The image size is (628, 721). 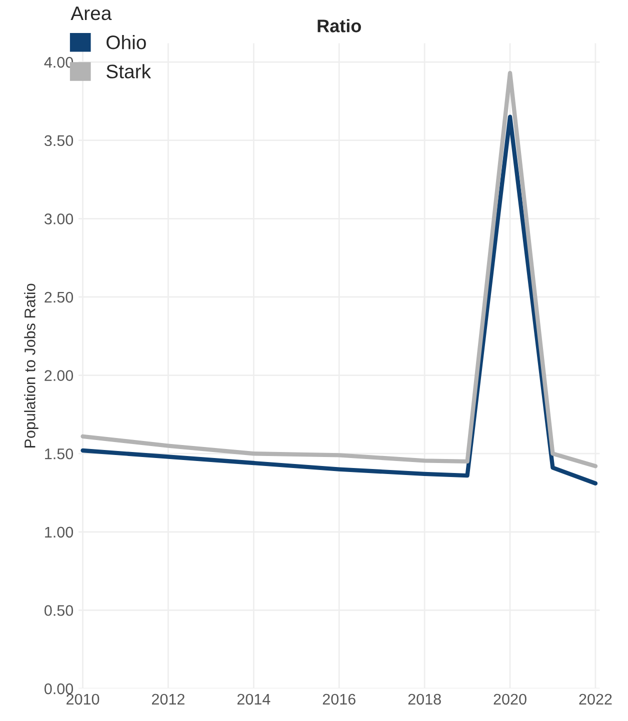 I want to click on x-tick-label: 2022, so click(x=595, y=699).